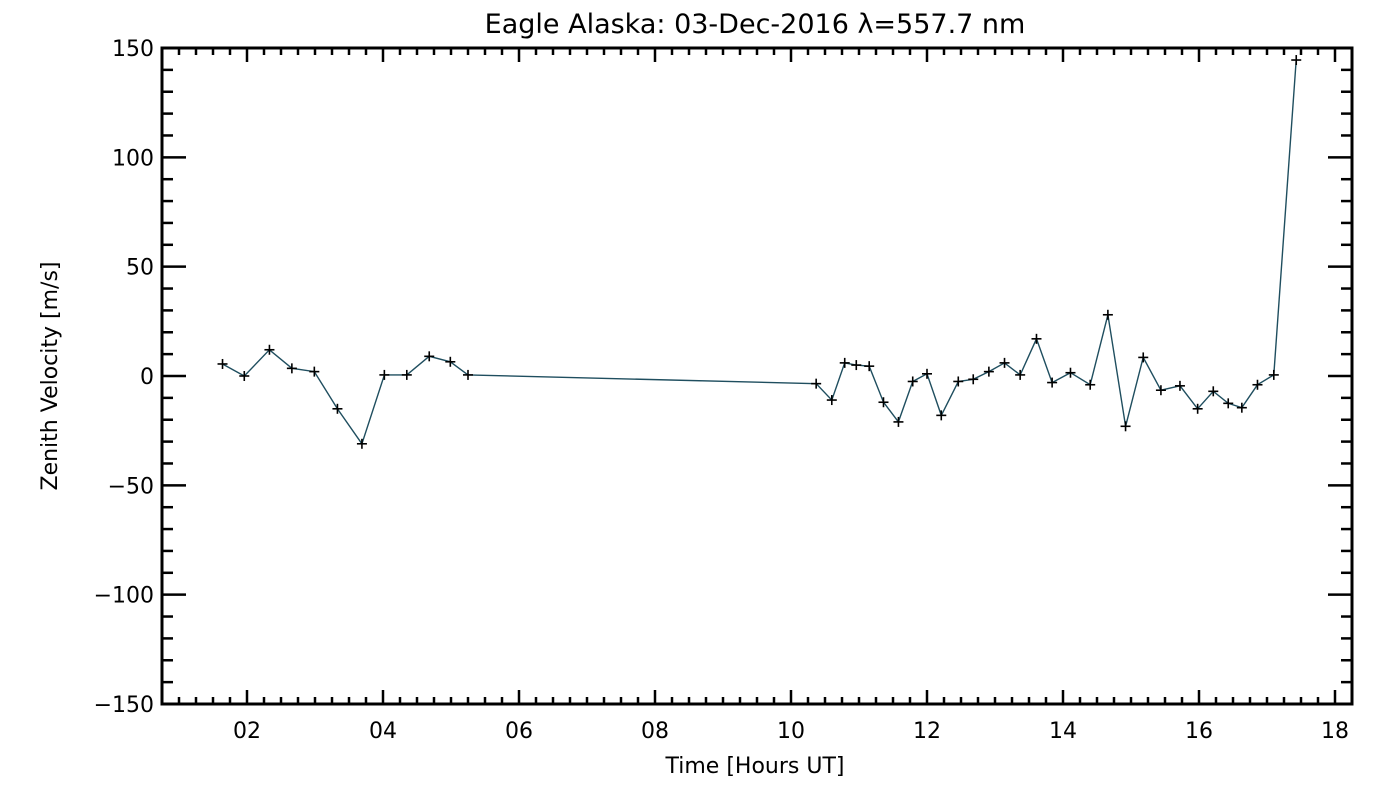 The image size is (1400, 800). What do you see at coordinates (124, 596) in the screenshot?
I see `y-tick-label: −100` at bounding box center [124, 596].